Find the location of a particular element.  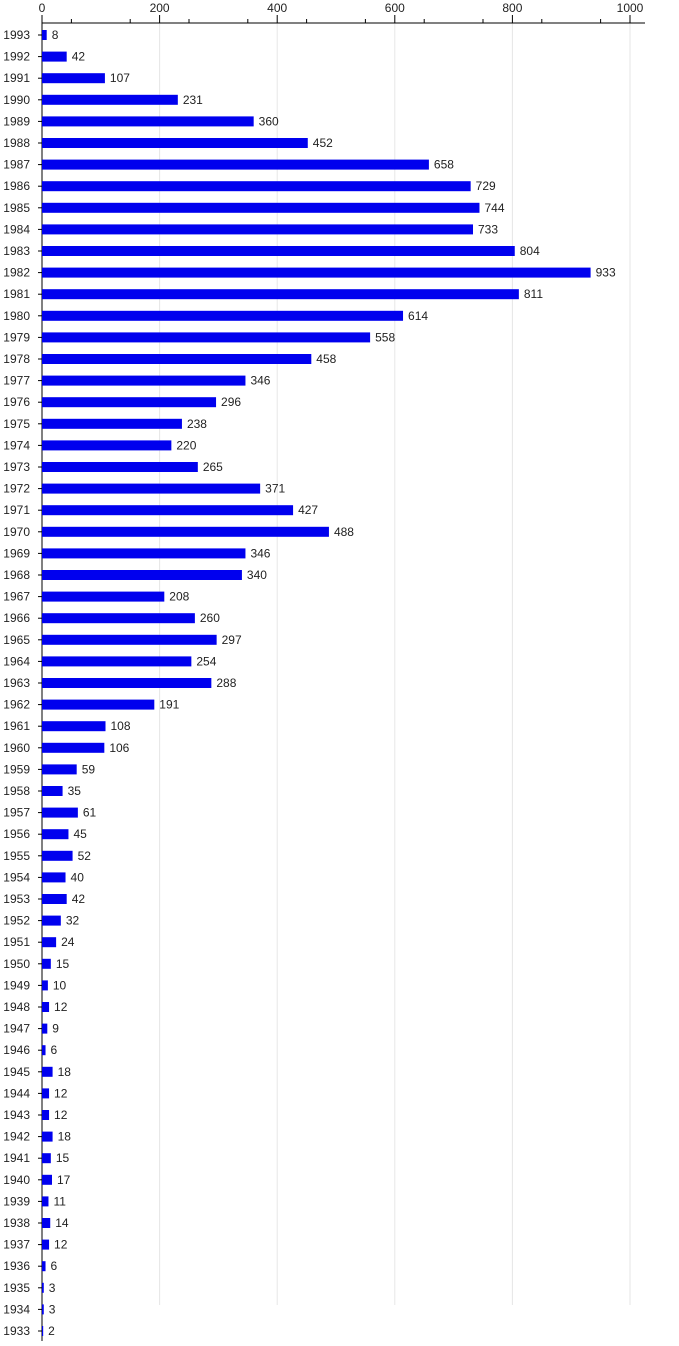

category-label: 1938 is located at coordinates (16, 1223).